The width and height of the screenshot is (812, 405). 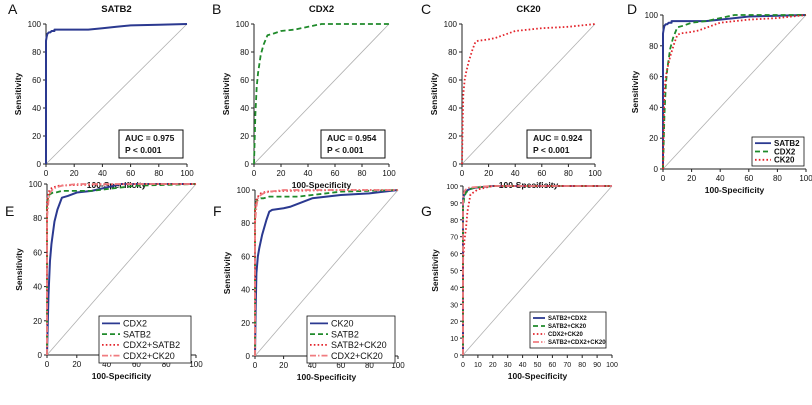 I want to click on x-tick-label: 10, so click(x=478, y=365).